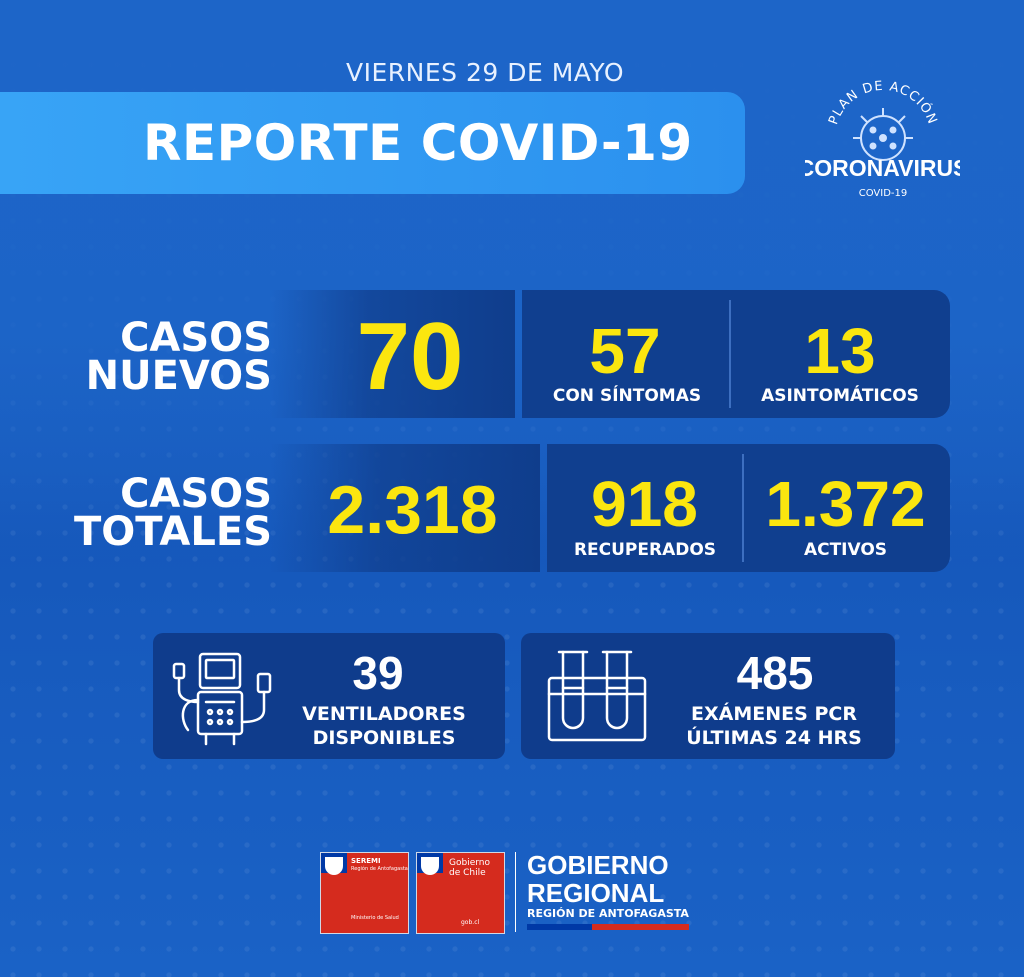  What do you see at coordinates (598, 865) in the screenshot?
I see `gobierno-regional-line1: GOBIERNO` at bounding box center [598, 865].